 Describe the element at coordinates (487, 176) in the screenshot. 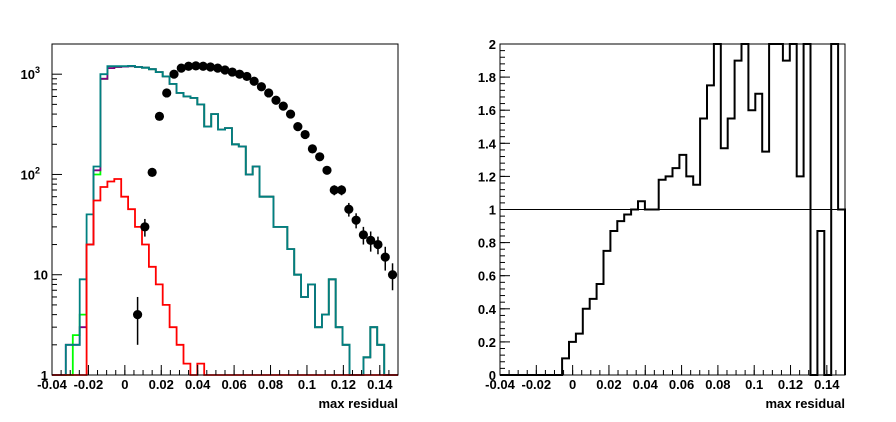

I see `y-tick-label: 1.2` at that location.